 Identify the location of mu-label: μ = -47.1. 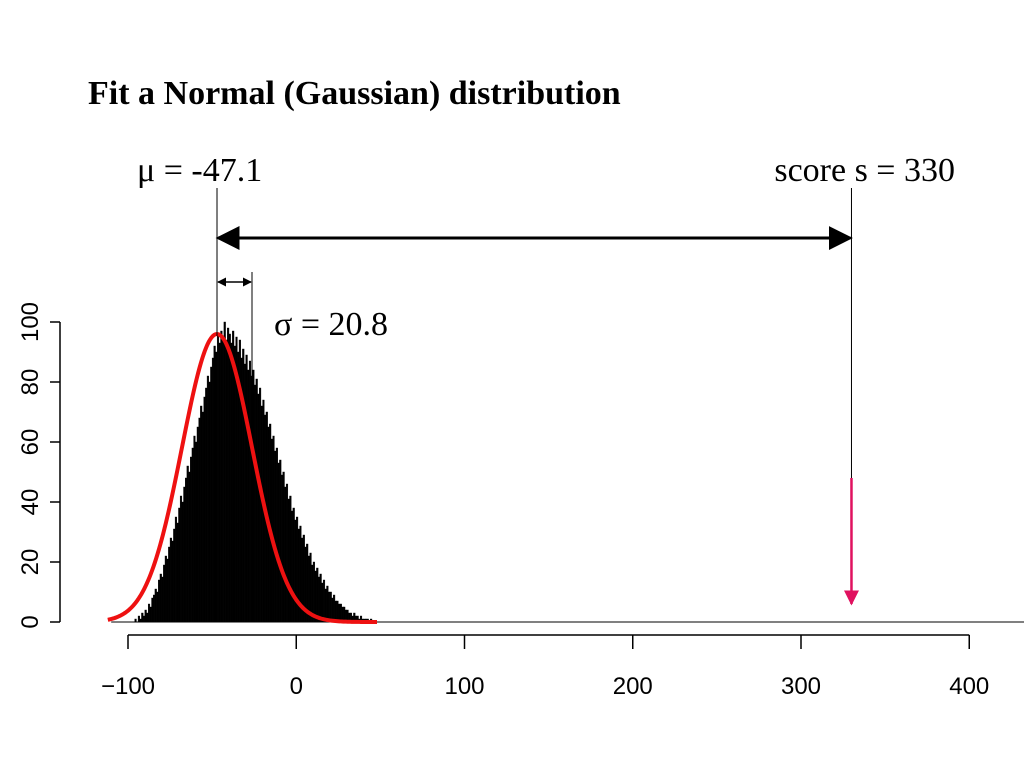
(199, 170).